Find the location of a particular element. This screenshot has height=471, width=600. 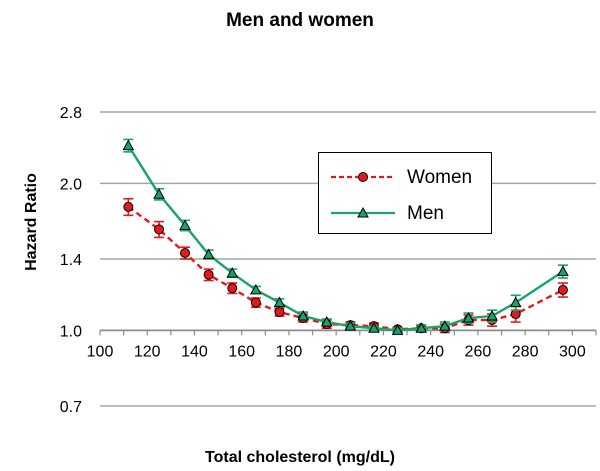

y-tick-label: 1.4 is located at coordinates (71, 260).